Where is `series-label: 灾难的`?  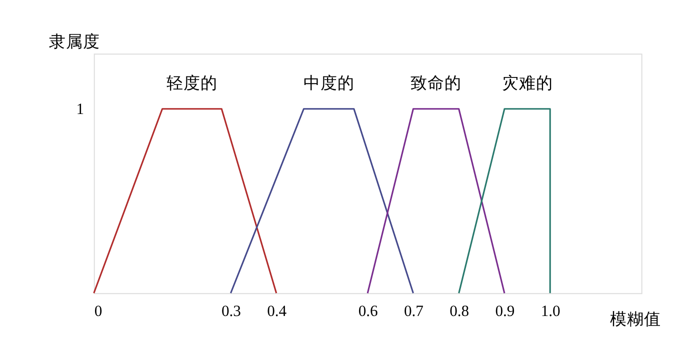 series-label: 灾难的 is located at coordinates (527, 82).